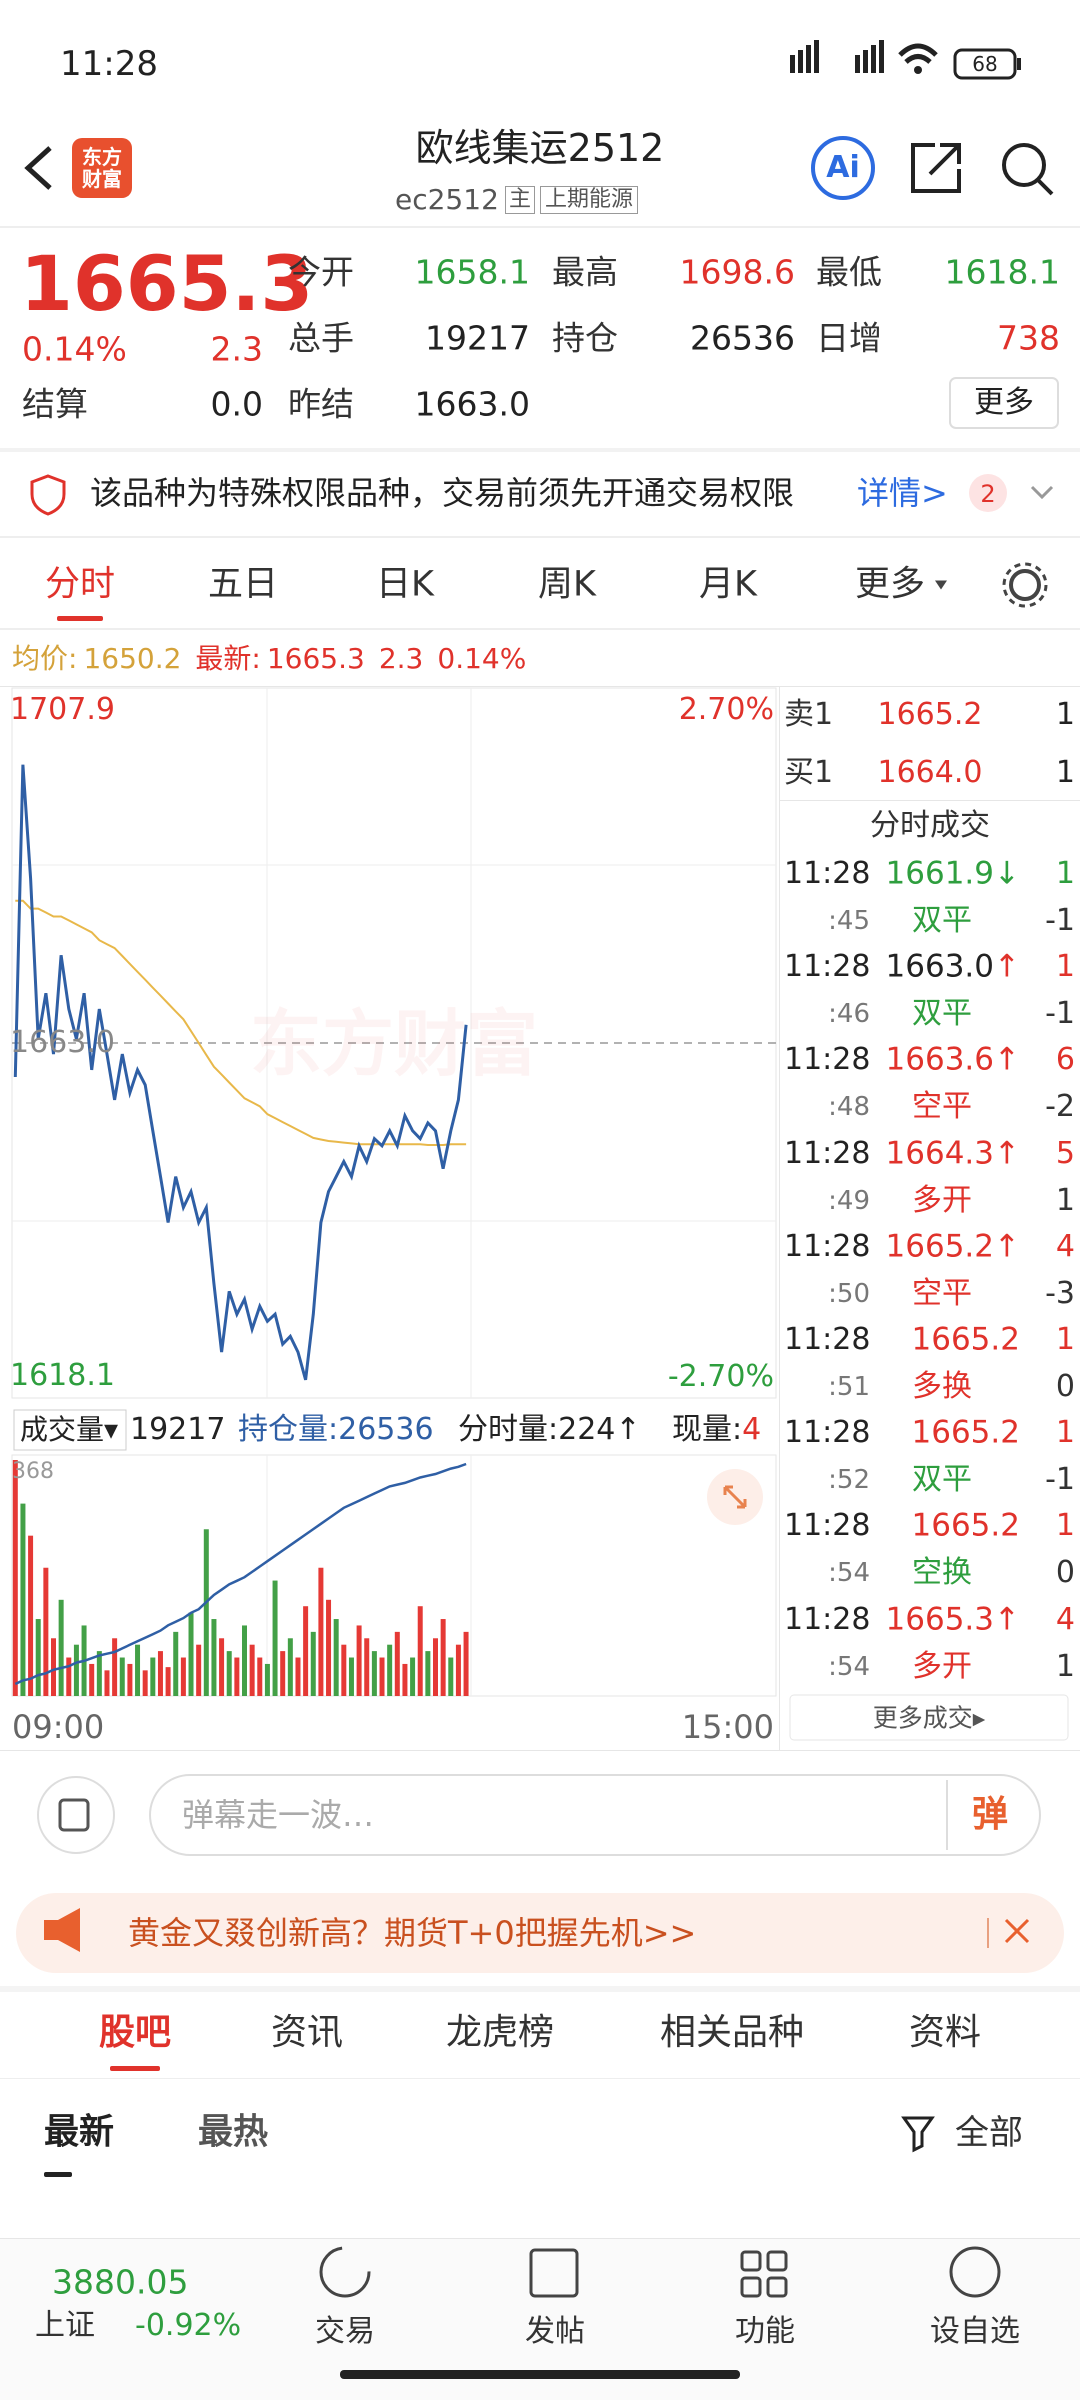 The image size is (1080, 2400). I want to click on text: 均价:, so click(45, 658).